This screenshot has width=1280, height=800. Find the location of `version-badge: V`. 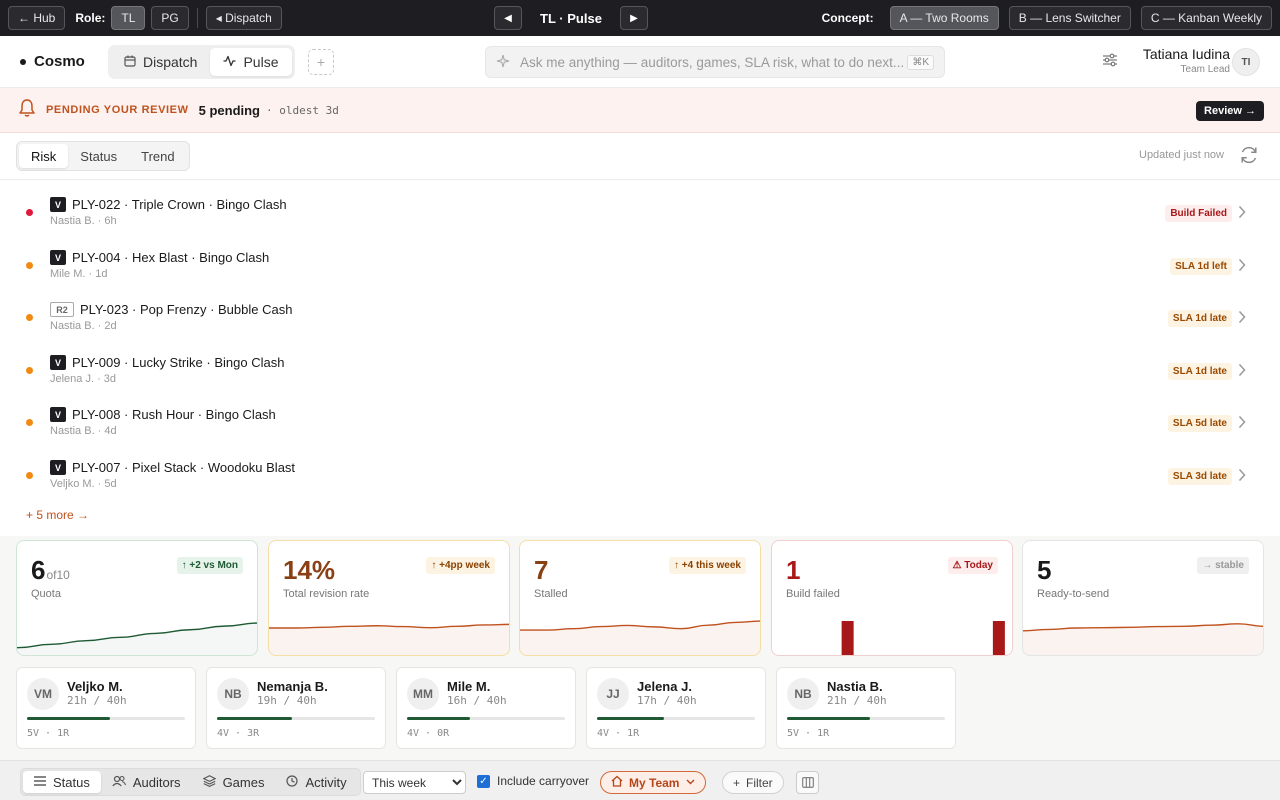

version-badge: V is located at coordinates (58, 362).